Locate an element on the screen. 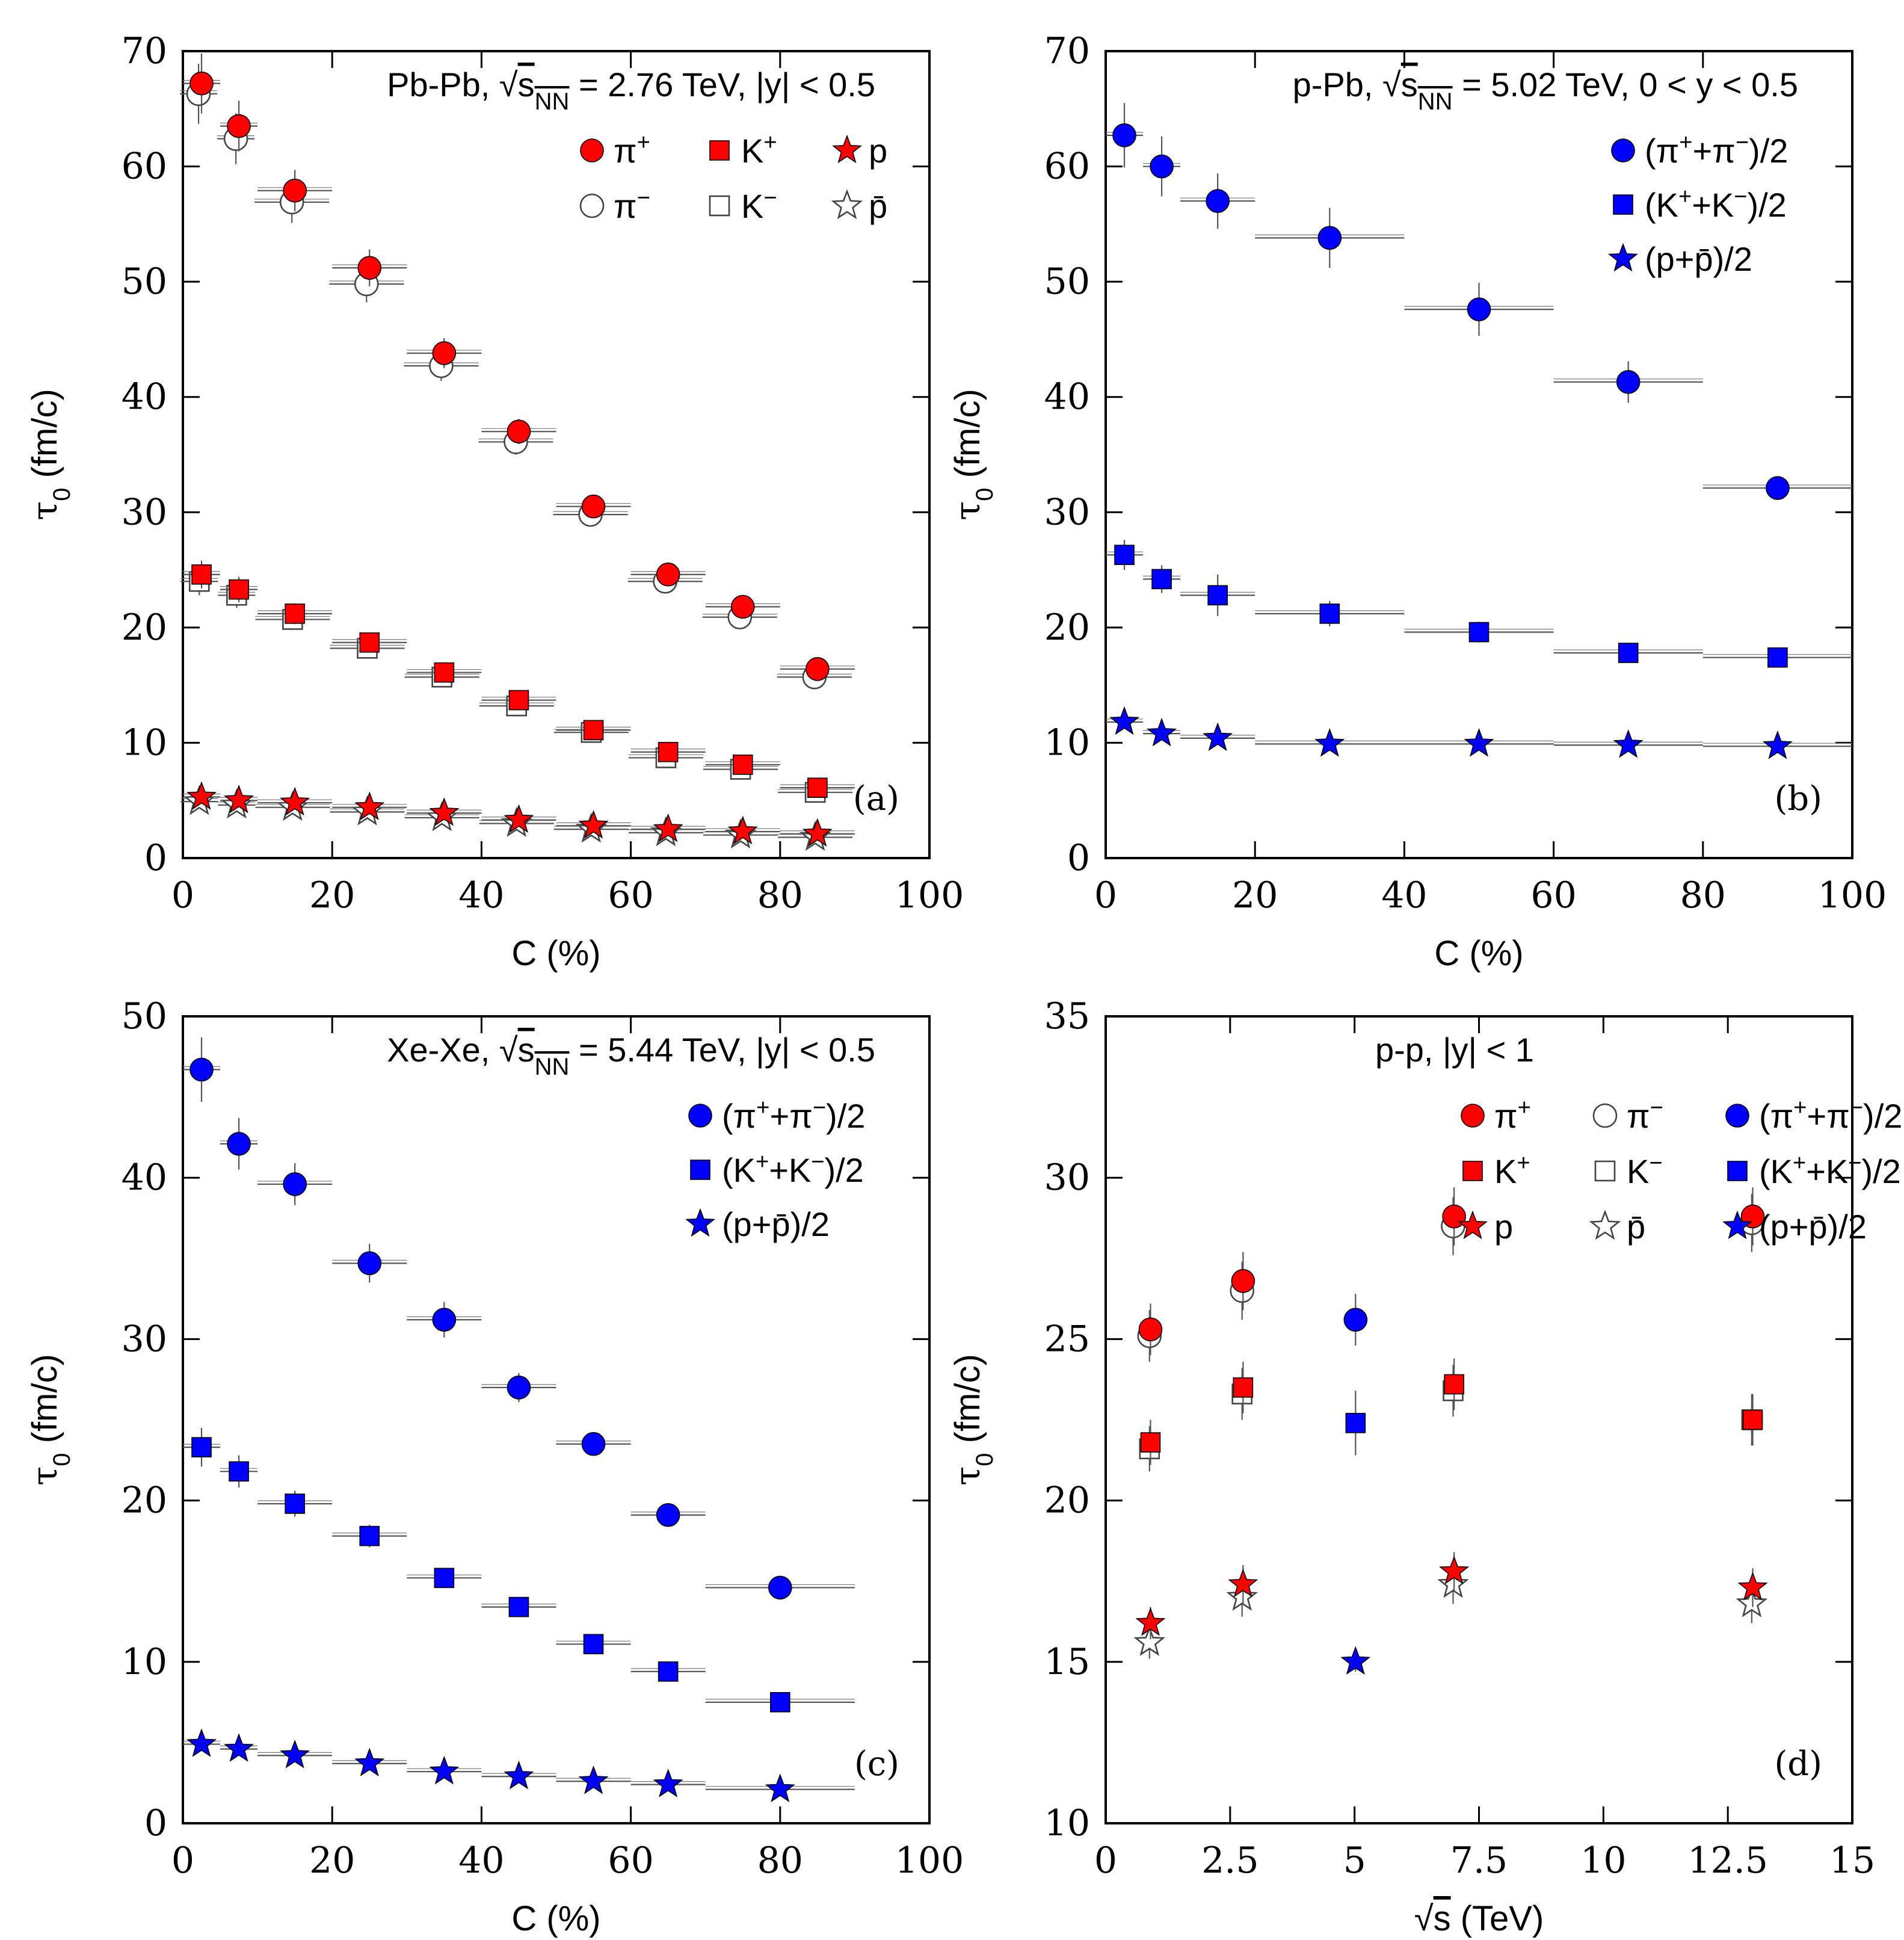  legend: π+ π− (π++π−)/2K+ K− (K++K−)/2p p̄ (p+p̄)/2 is located at coordinates (1680, 1170).